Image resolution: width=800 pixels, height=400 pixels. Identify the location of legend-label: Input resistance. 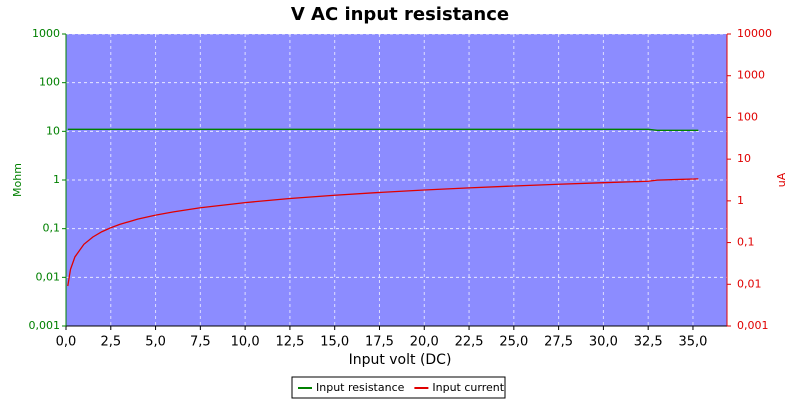
(360, 387).